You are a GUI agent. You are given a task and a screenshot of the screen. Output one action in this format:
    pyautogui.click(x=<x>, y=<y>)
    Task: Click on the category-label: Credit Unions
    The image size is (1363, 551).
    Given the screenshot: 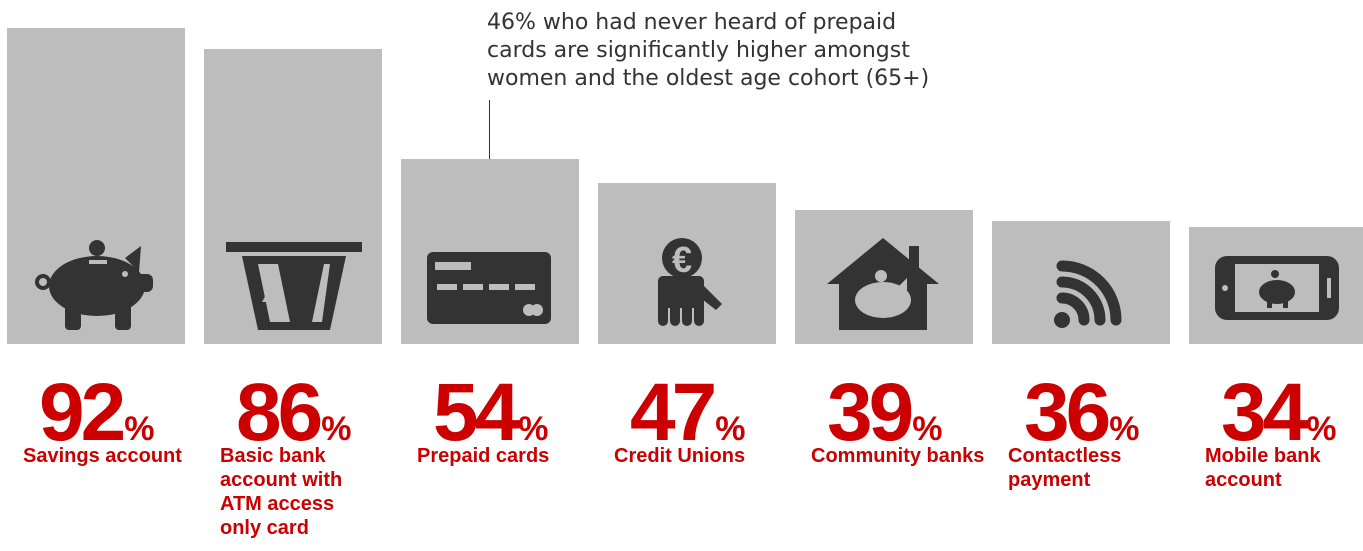 What is the action you would take?
    pyautogui.click(x=680, y=456)
    